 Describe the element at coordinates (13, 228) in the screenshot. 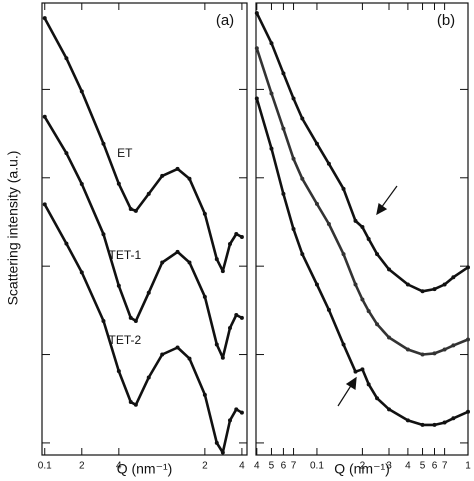

I see `y-axis-label: Scattering intensity (a.u.)` at that location.